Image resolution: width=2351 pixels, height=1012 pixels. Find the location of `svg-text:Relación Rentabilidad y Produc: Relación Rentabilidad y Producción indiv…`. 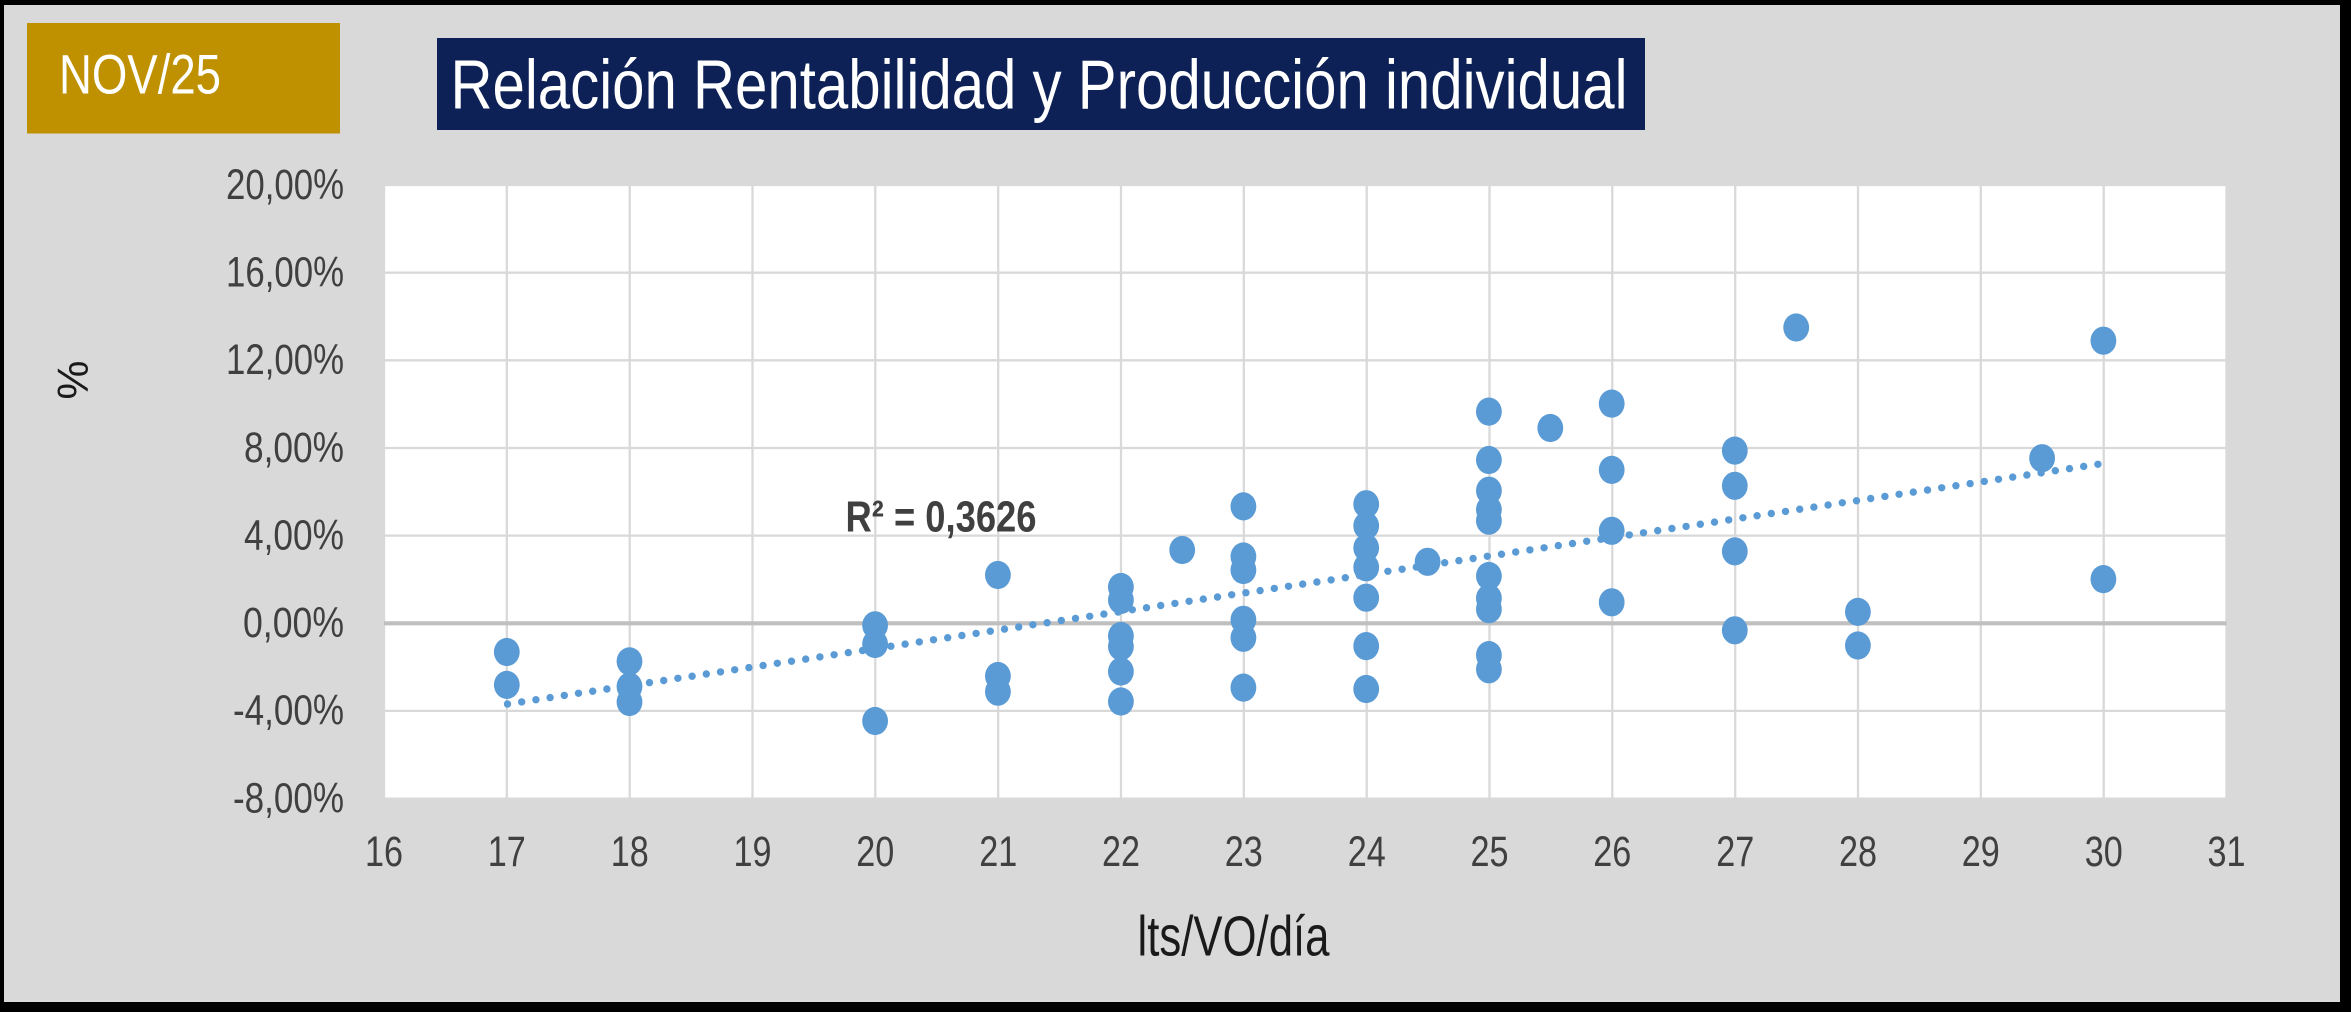

svg-text:Relación Rentabilidad y Produc: Relación Rentabilidad y Producción indiv… is located at coordinates (1039, 85).